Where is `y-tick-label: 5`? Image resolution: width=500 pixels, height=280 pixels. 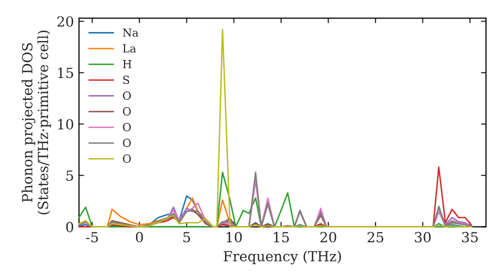 y-tick-label: 5 is located at coordinates (70, 175).